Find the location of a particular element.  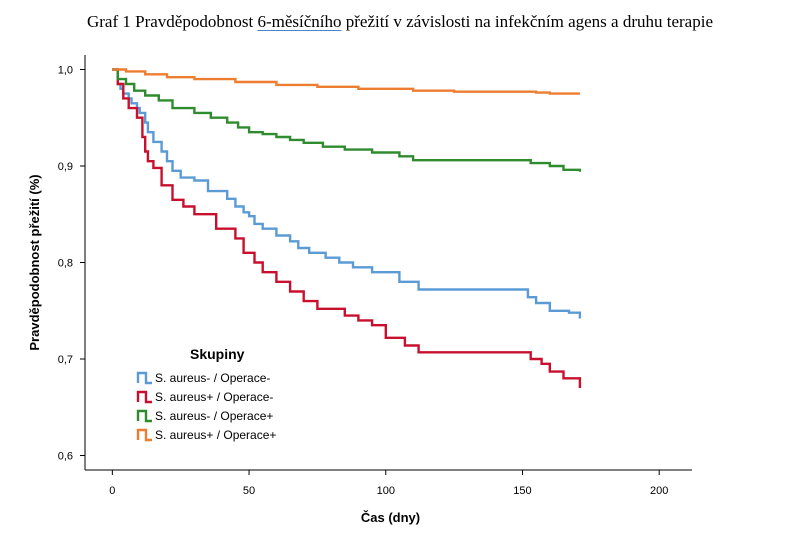

x-tick-label: 0 is located at coordinates (112, 491).